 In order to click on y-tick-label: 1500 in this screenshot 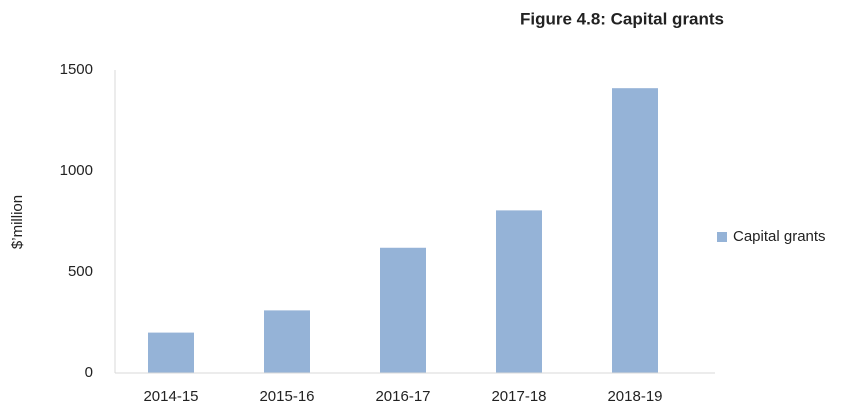, I will do `click(76, 69)`.